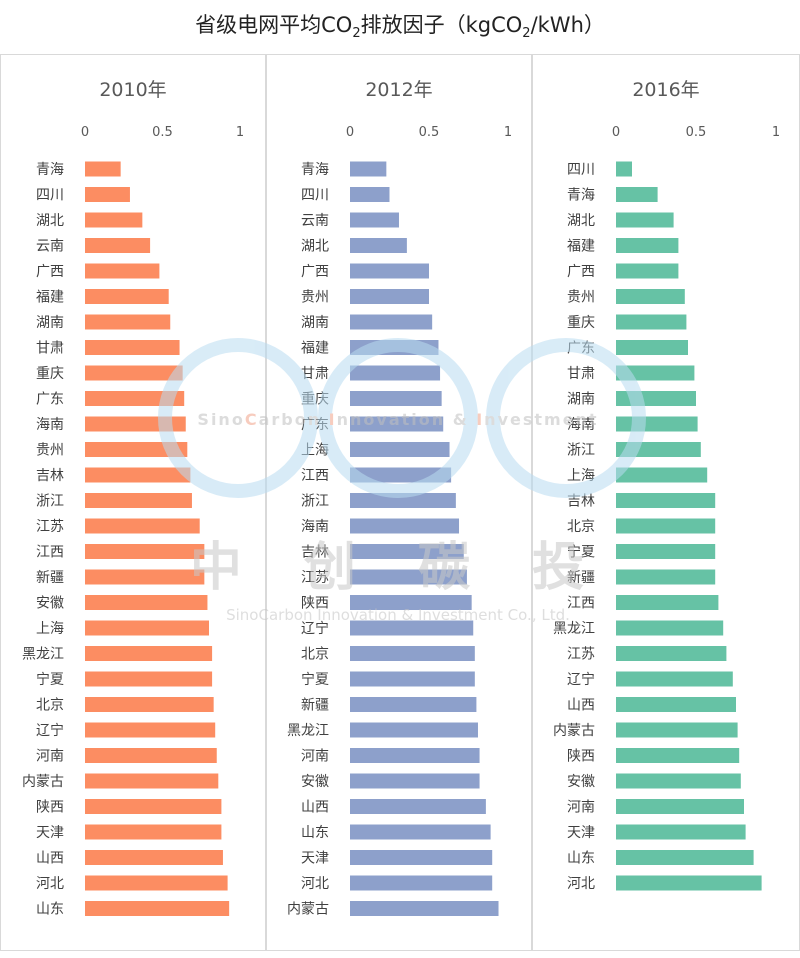 The image size is (800, 958). What do you see at coordinates (50, 604) in the screenshot?
I see `category-label-0-17: 安徽` at bounding box center [50, 604].